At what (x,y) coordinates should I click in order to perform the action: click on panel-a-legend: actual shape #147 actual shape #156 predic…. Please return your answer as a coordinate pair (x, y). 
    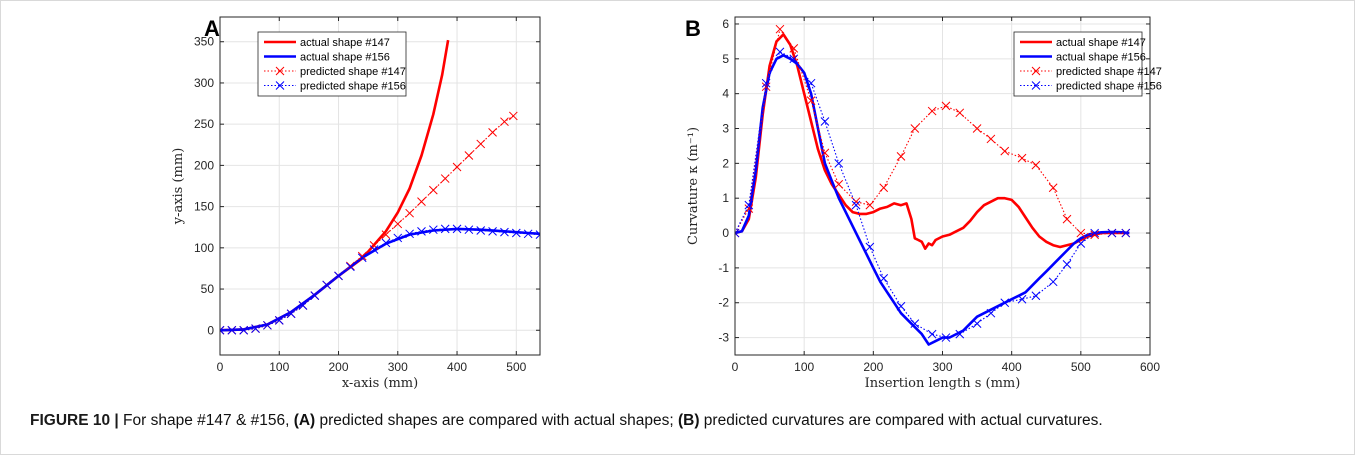
    Looking at the image, I should click on (332, 64).